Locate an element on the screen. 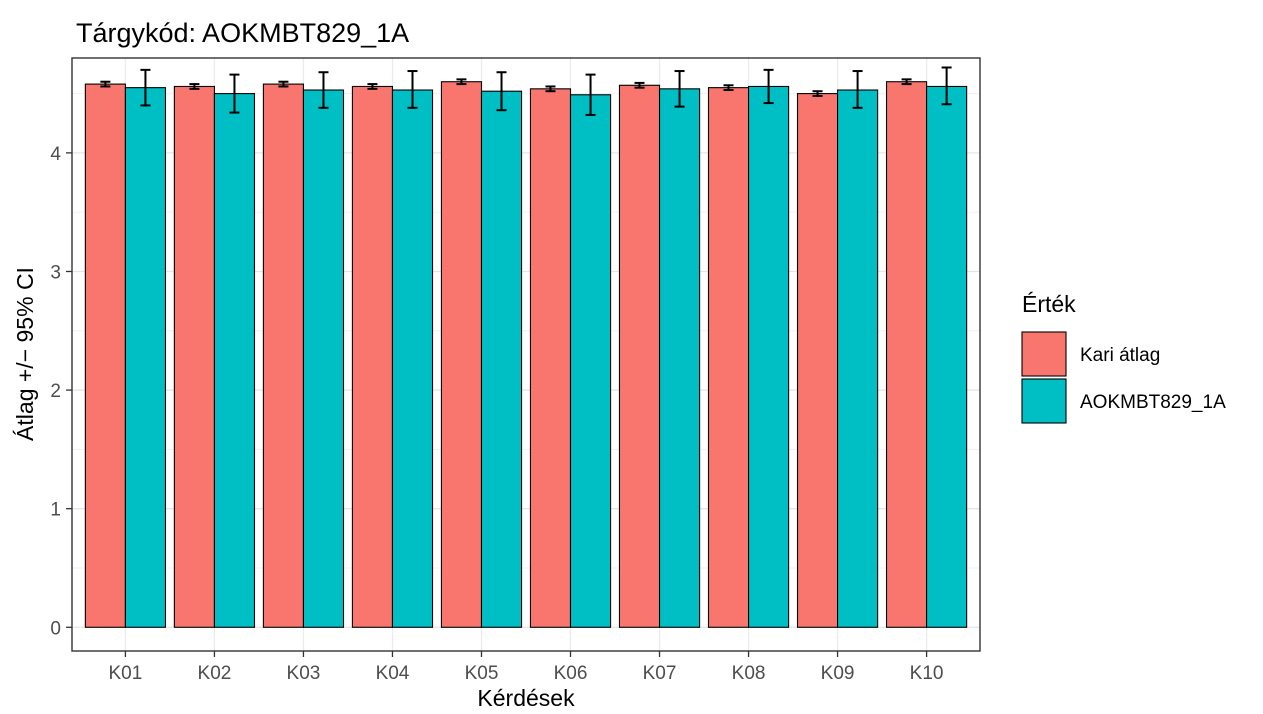 The image size is (1263, 714). x-tick-label-k08: K08 is located at coordinates (749, 673).